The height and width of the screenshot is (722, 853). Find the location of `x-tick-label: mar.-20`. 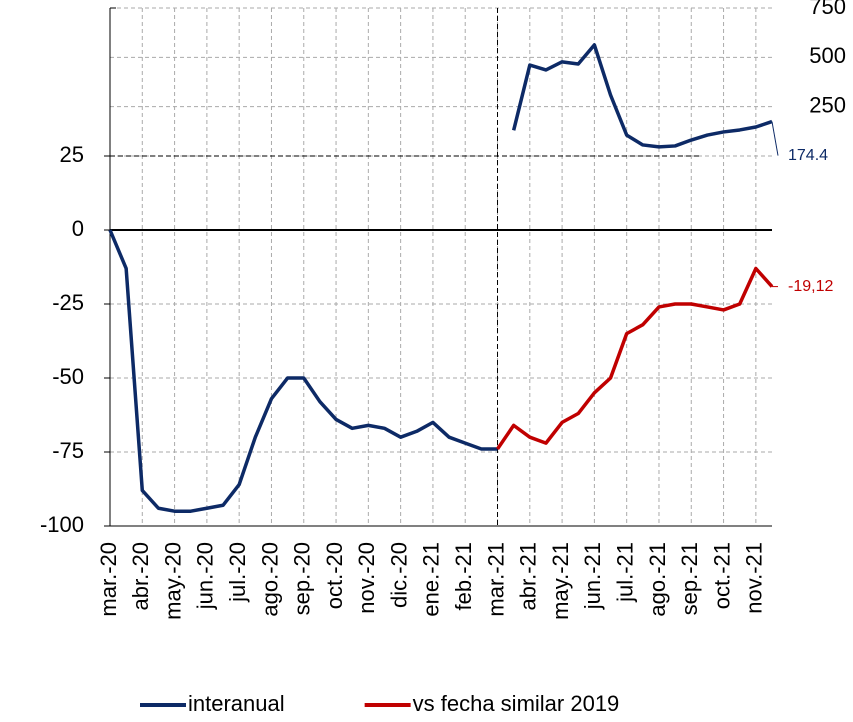

x-tick-label: mar.-20 is located at coordinates (108, 579).